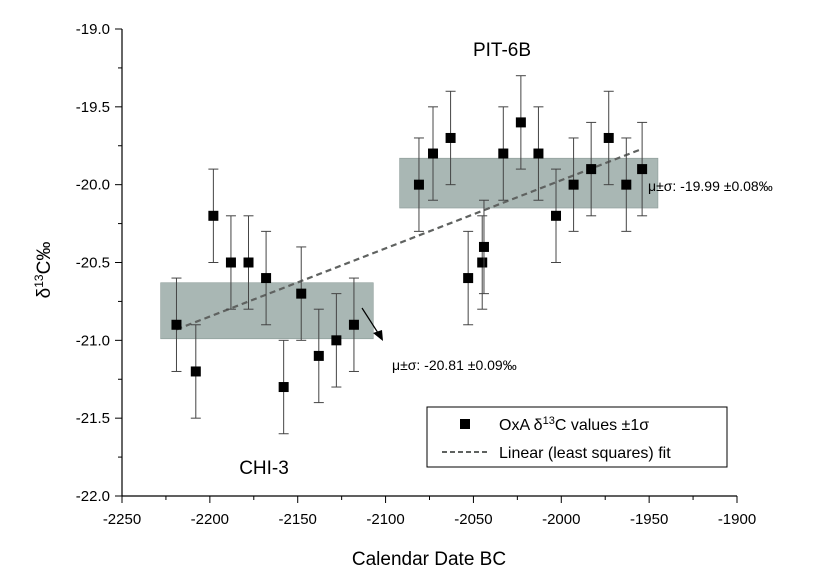  Describe the element at coordinates (649, 519) in the screenshot. I see `x-tick-label-6: -1950` at that location.